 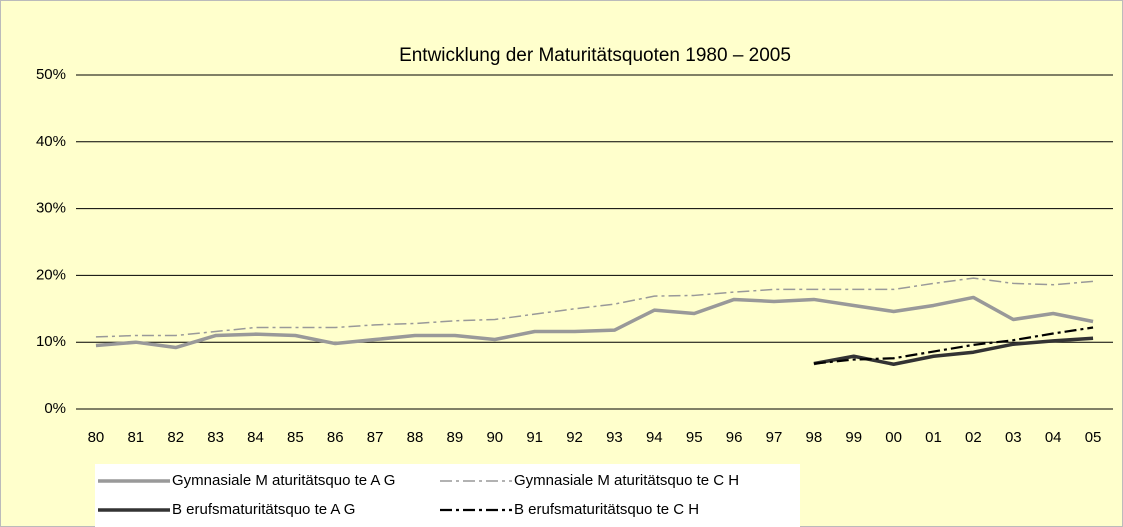 What do you see at coordinates (447, 495) in the screenshot?
I see `legend-box` at bounding box center [447, 495].